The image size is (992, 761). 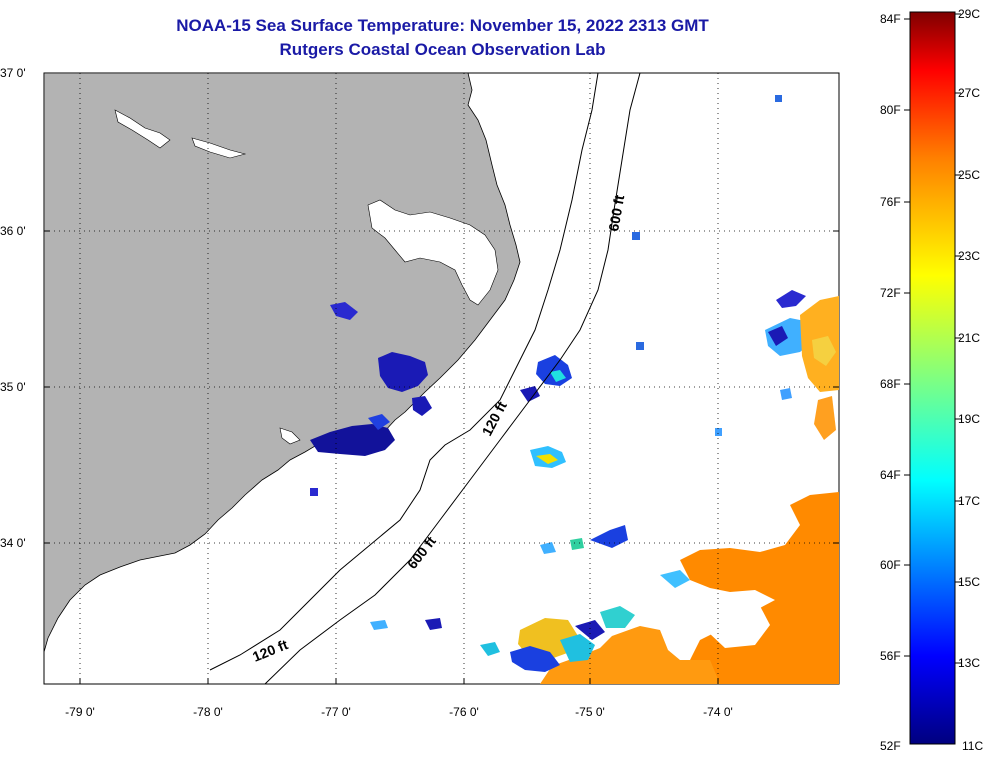 What do you see at coordinates (890, 19) in the screenshot?
I see `cb-f-84: 84F` at bounding box center [890, 19].